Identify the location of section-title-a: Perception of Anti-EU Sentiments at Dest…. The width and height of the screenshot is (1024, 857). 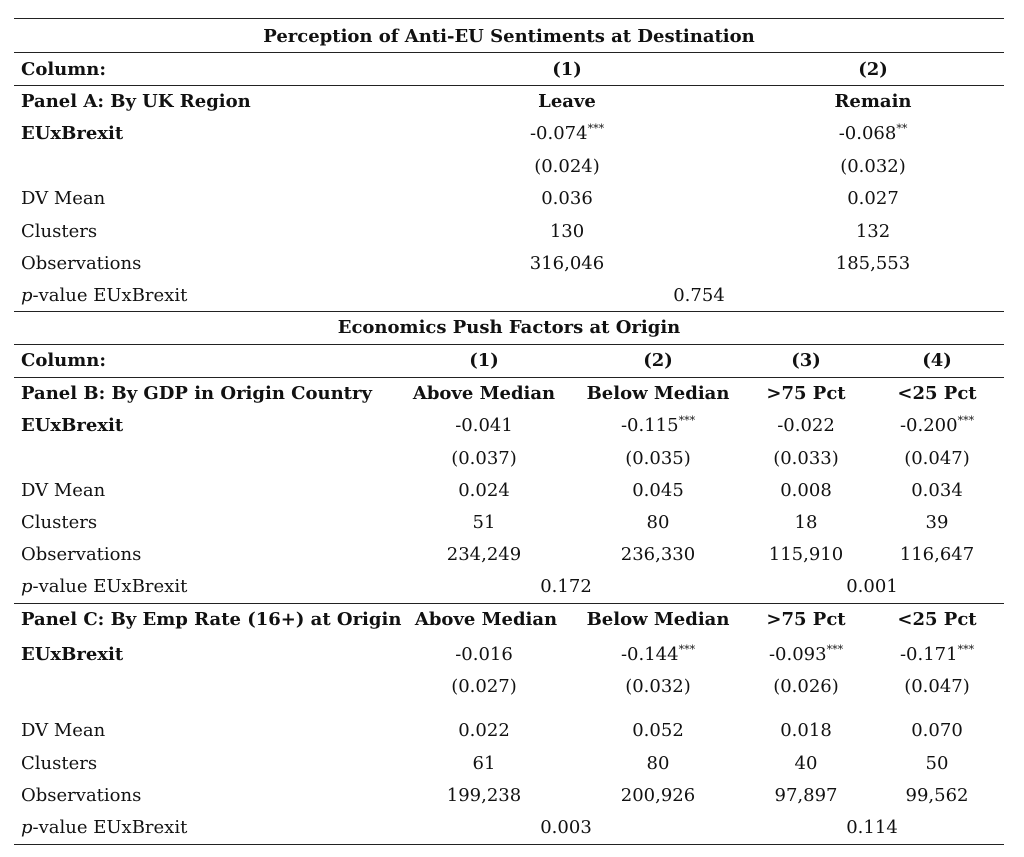
(509, 36).